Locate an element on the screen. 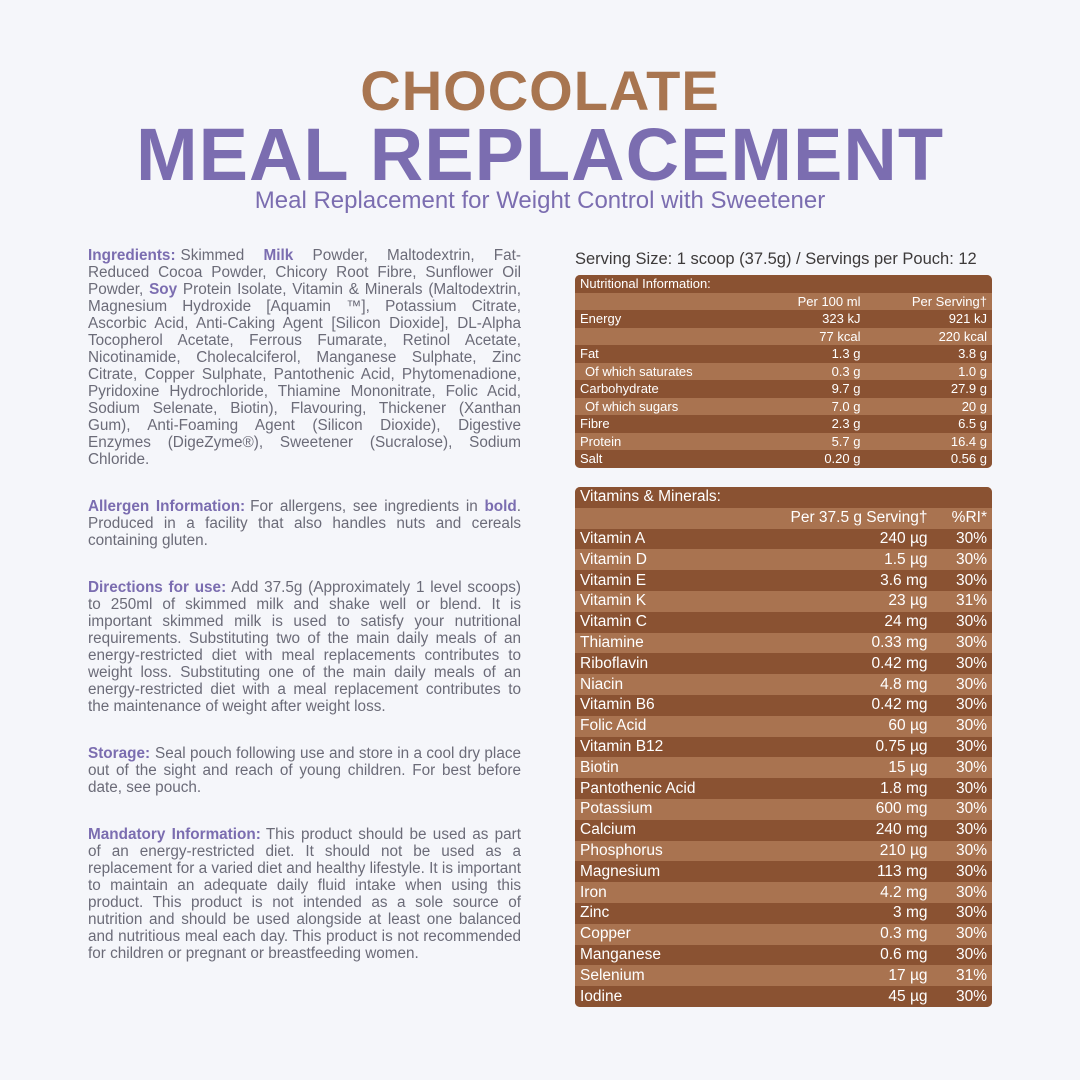 Image resolution: width=1080 pixels, height=1080 pixels. vitamin-name: Folic Acid is located at coordinates (613, 726).